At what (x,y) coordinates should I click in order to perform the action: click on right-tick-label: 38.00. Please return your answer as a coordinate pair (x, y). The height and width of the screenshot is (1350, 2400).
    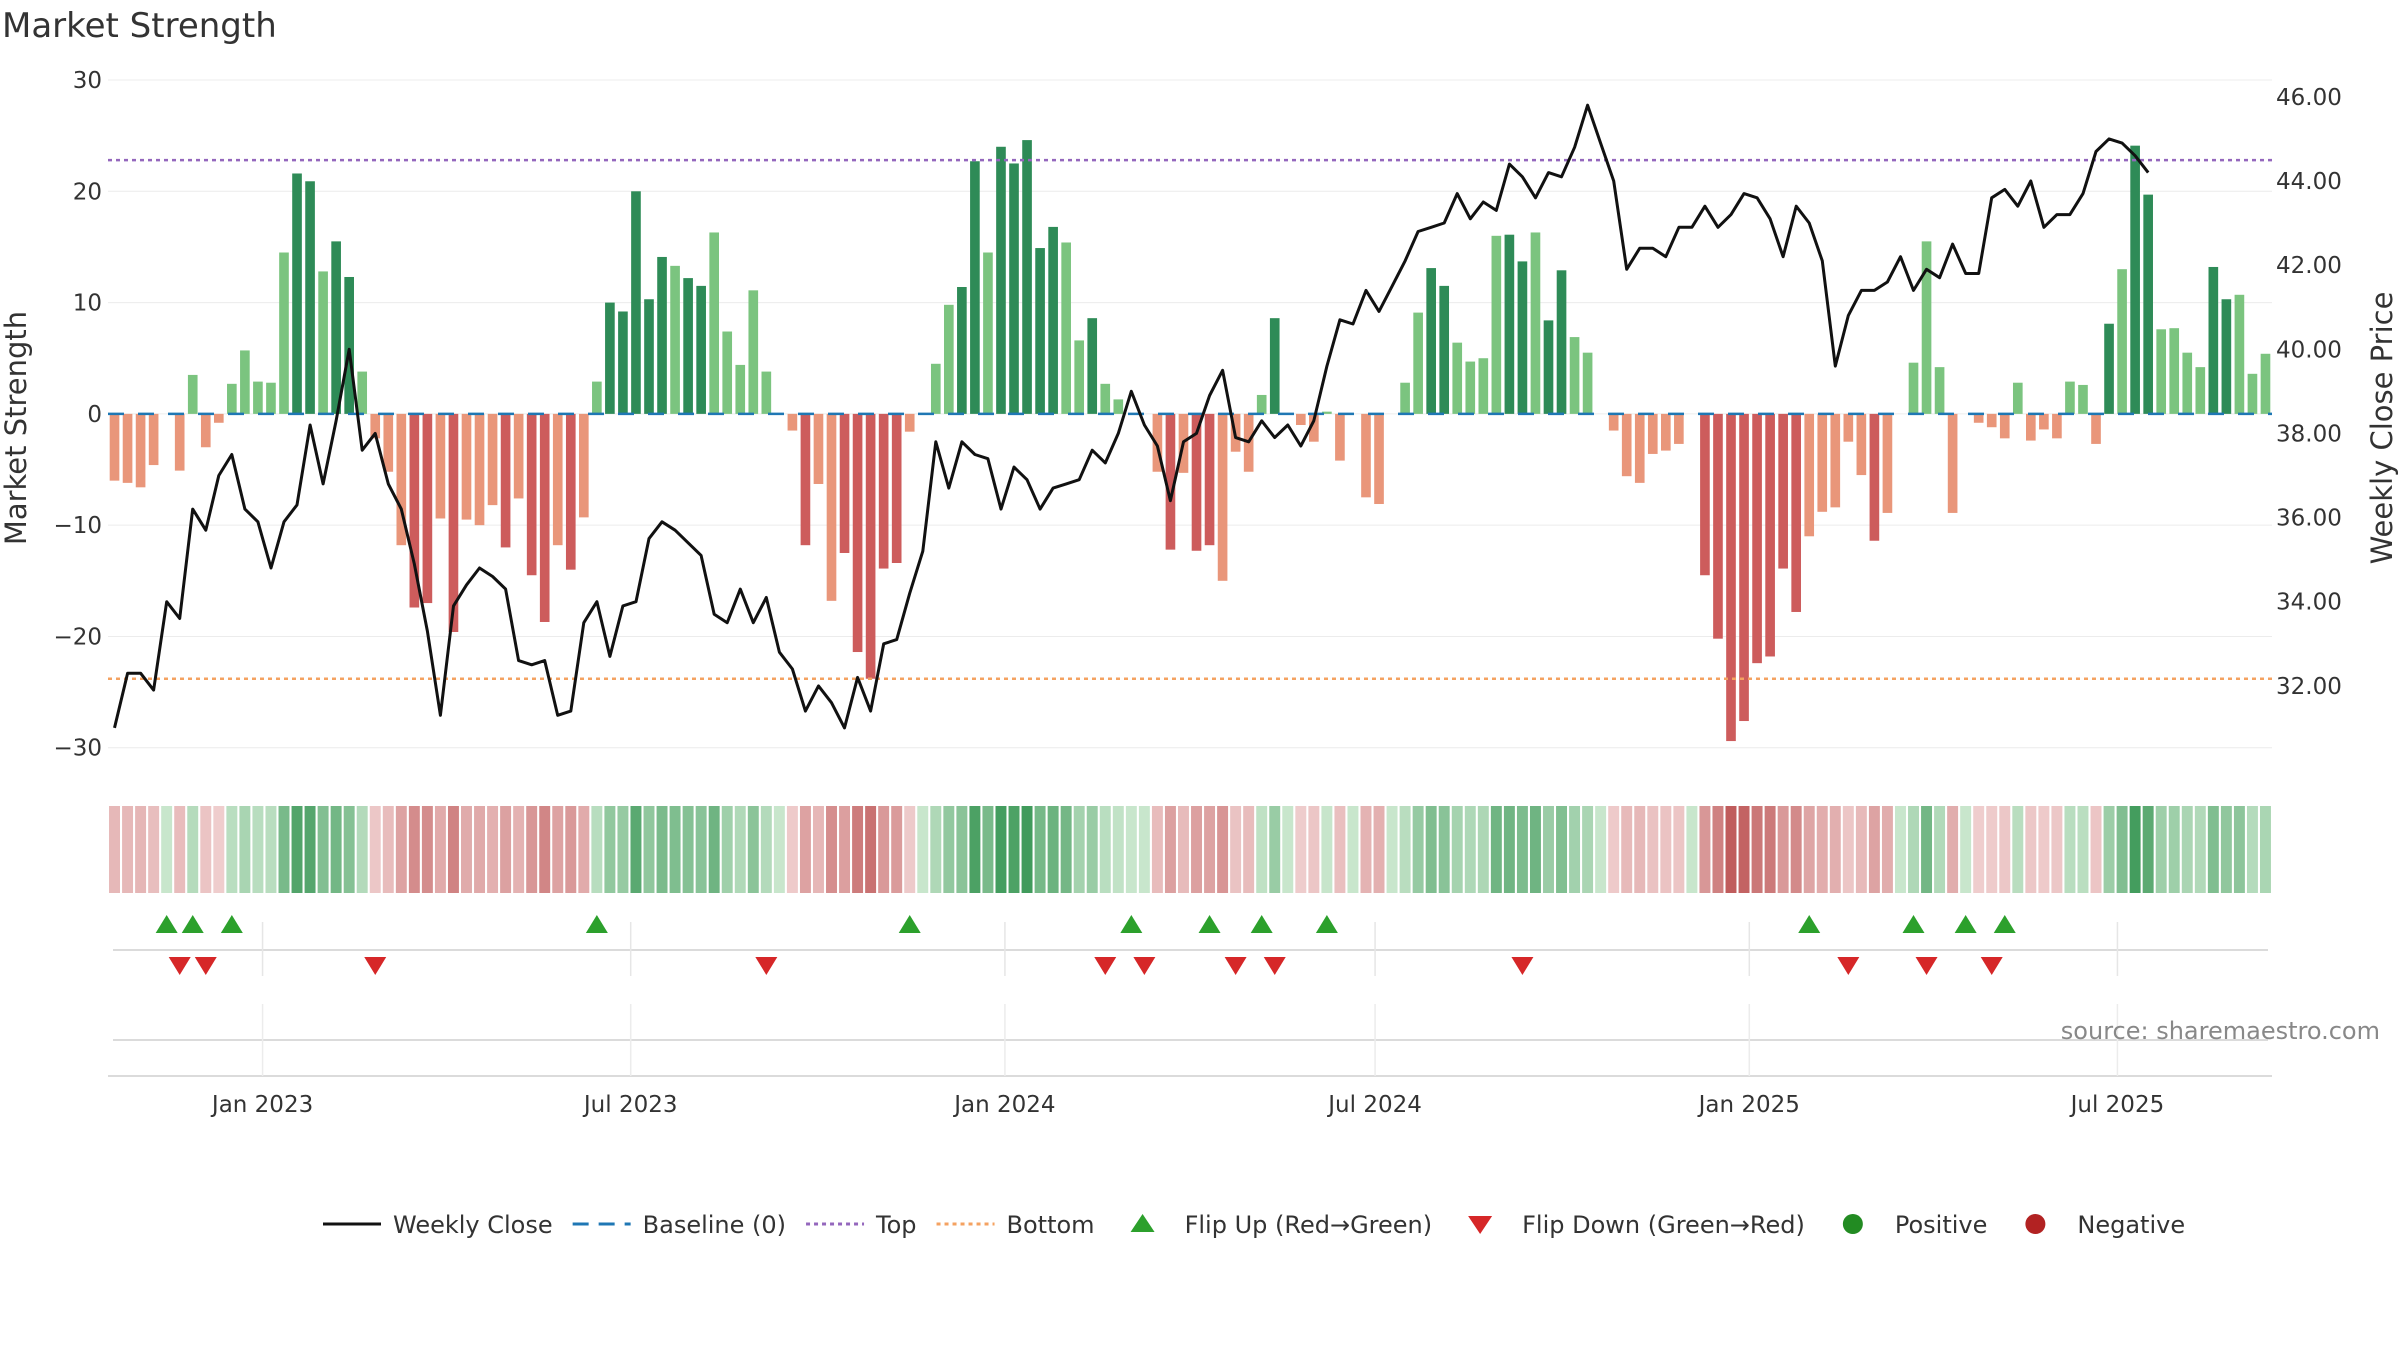
    Looking at the image, I should click on (2309, 434).